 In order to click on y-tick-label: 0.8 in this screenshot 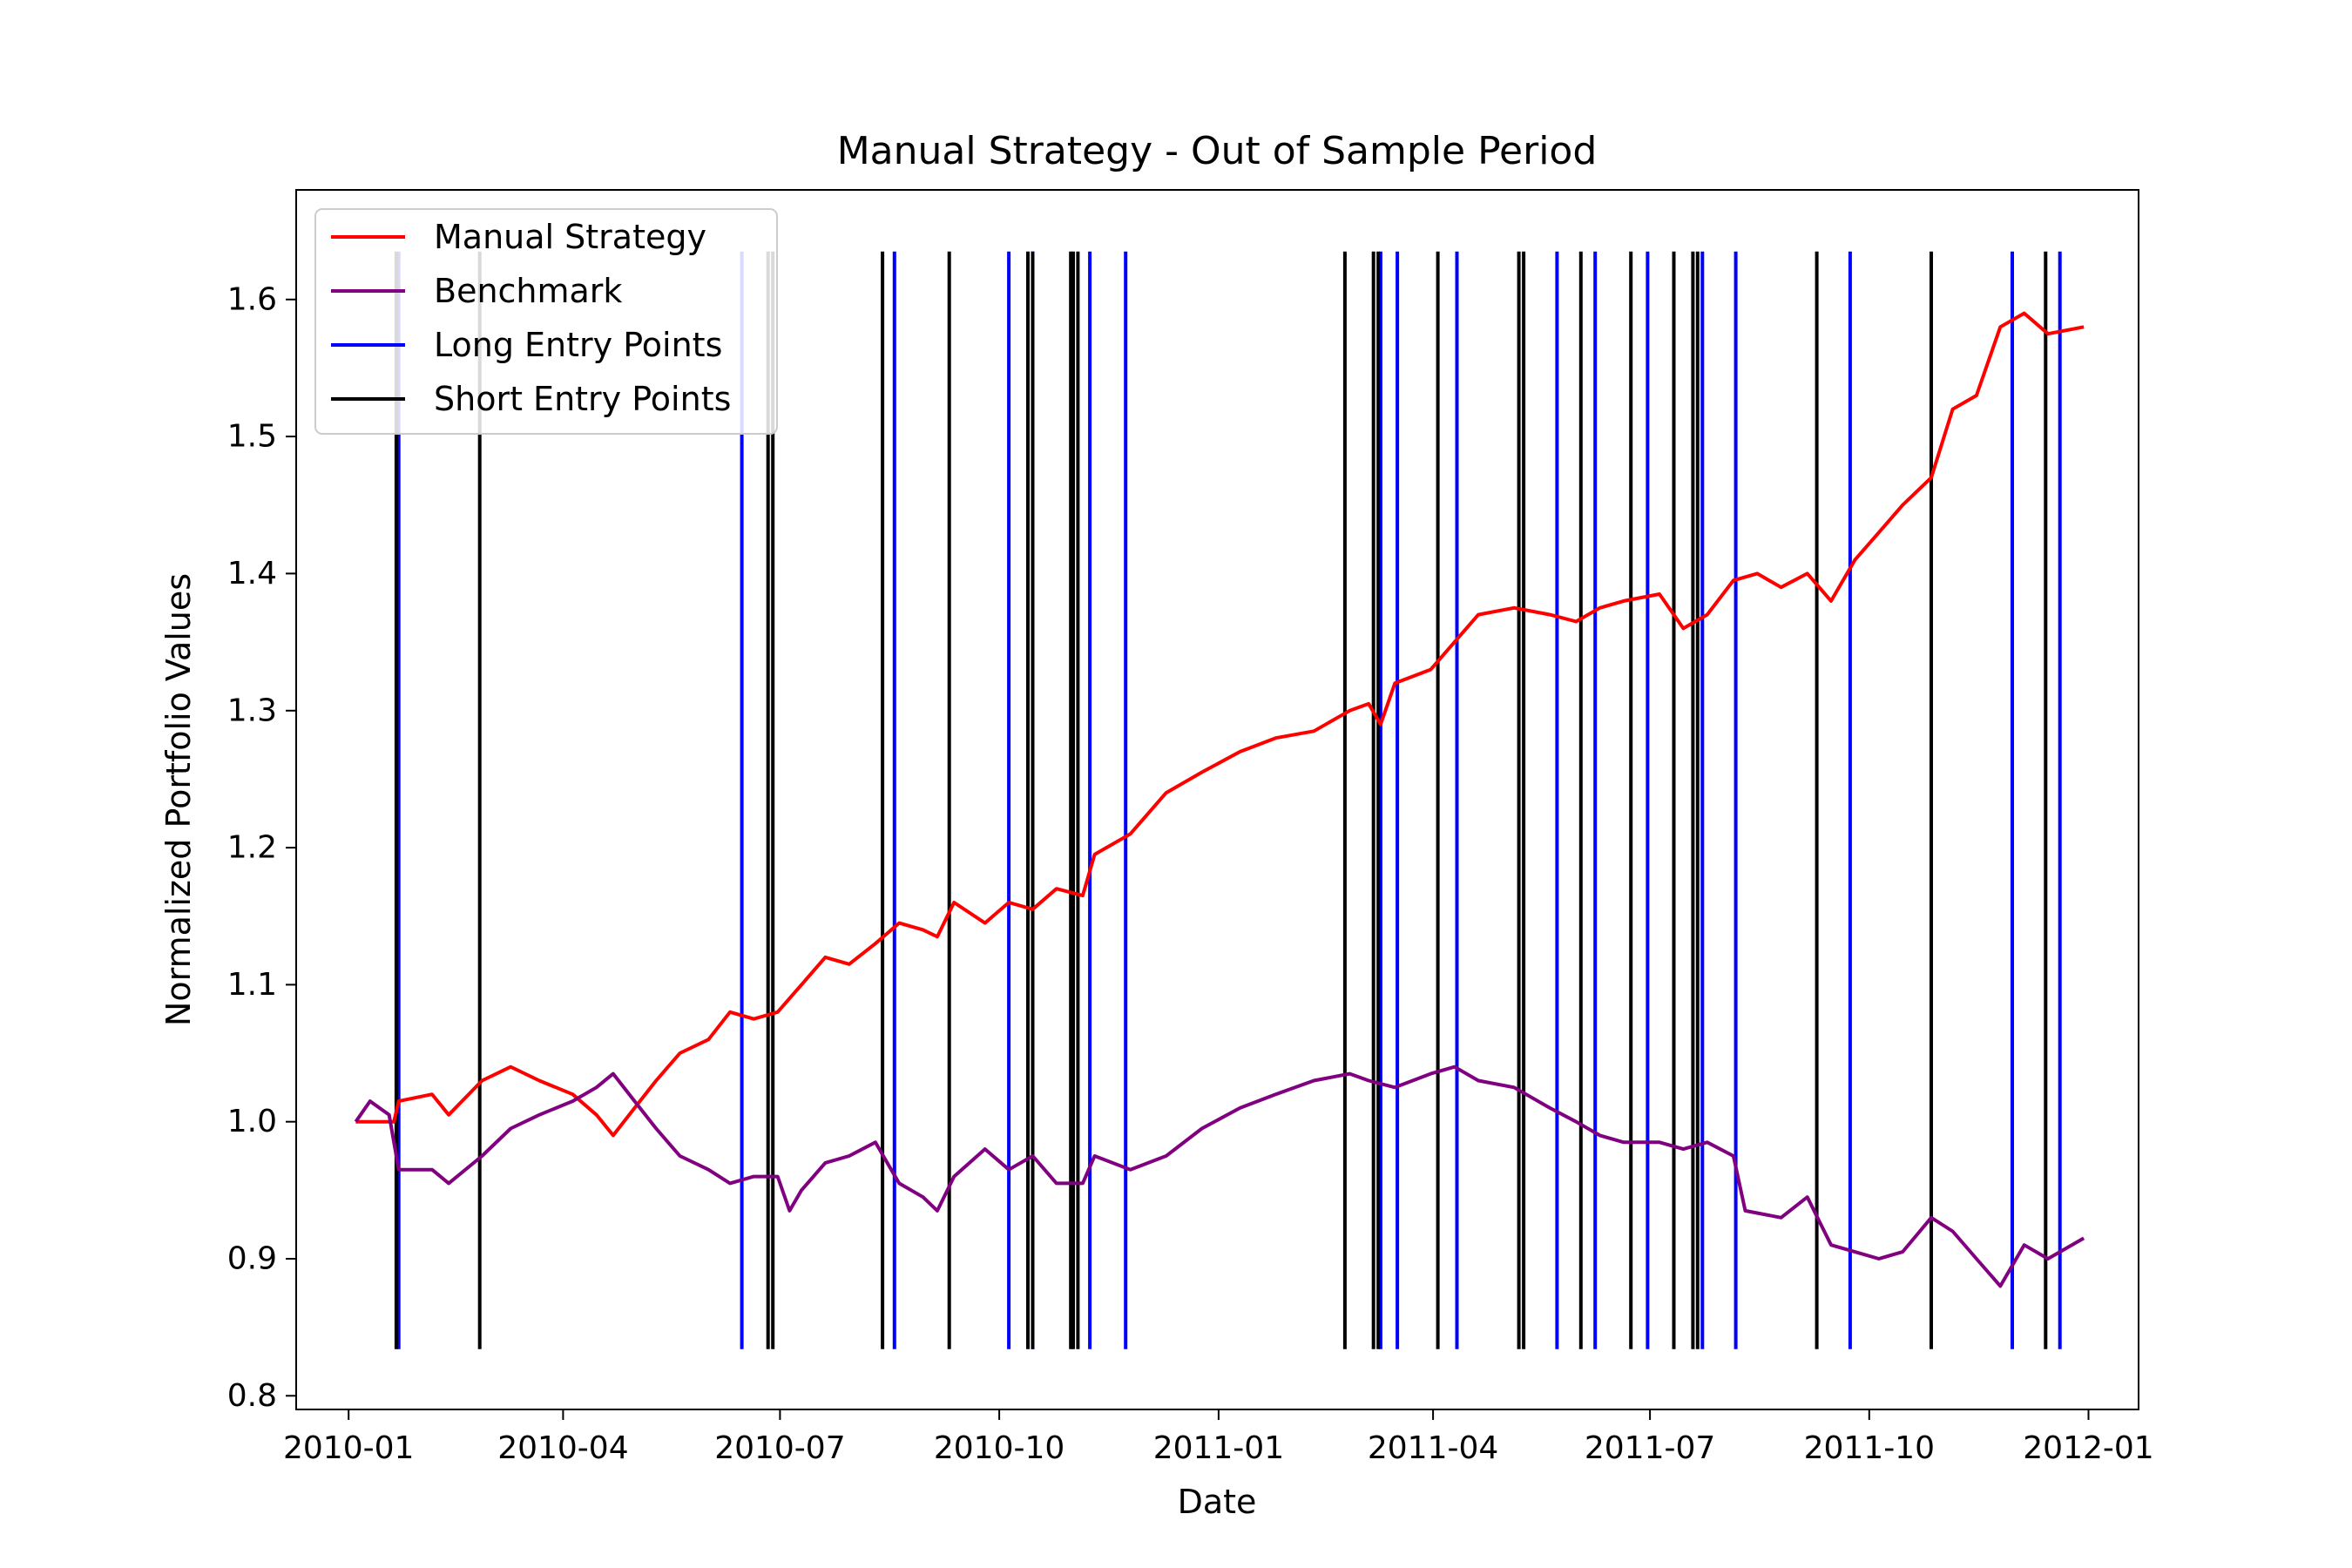, I will do `click(252, 1396)`.